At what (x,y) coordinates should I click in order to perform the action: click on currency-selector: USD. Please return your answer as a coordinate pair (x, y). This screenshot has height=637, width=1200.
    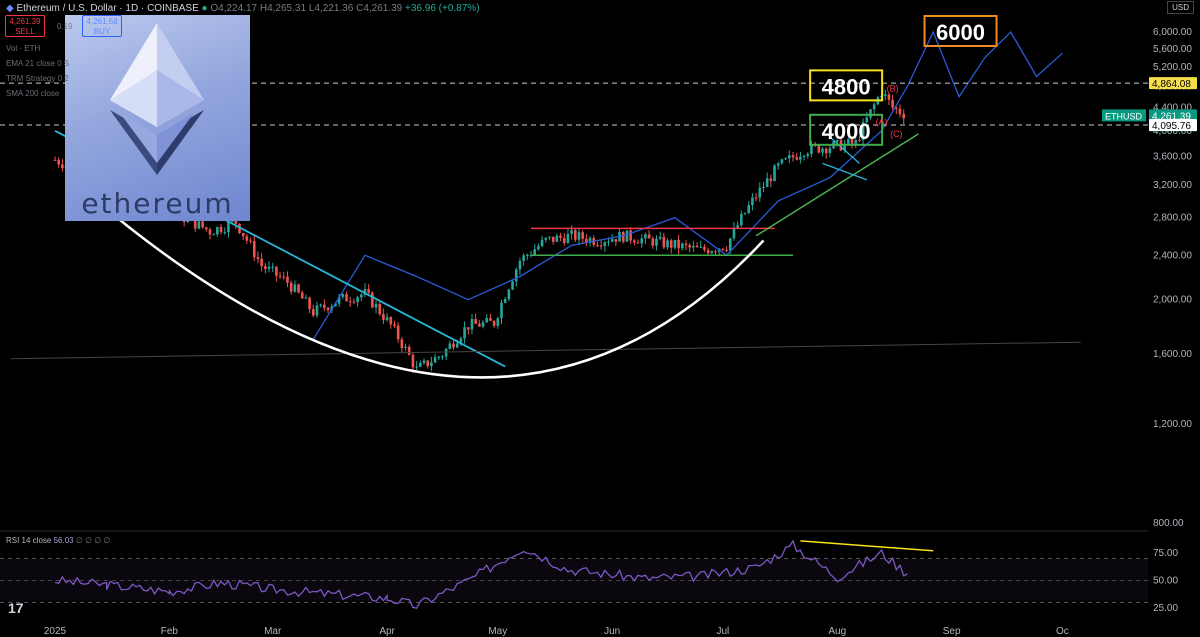
    Looking at the image, I should click on (1180, 7).